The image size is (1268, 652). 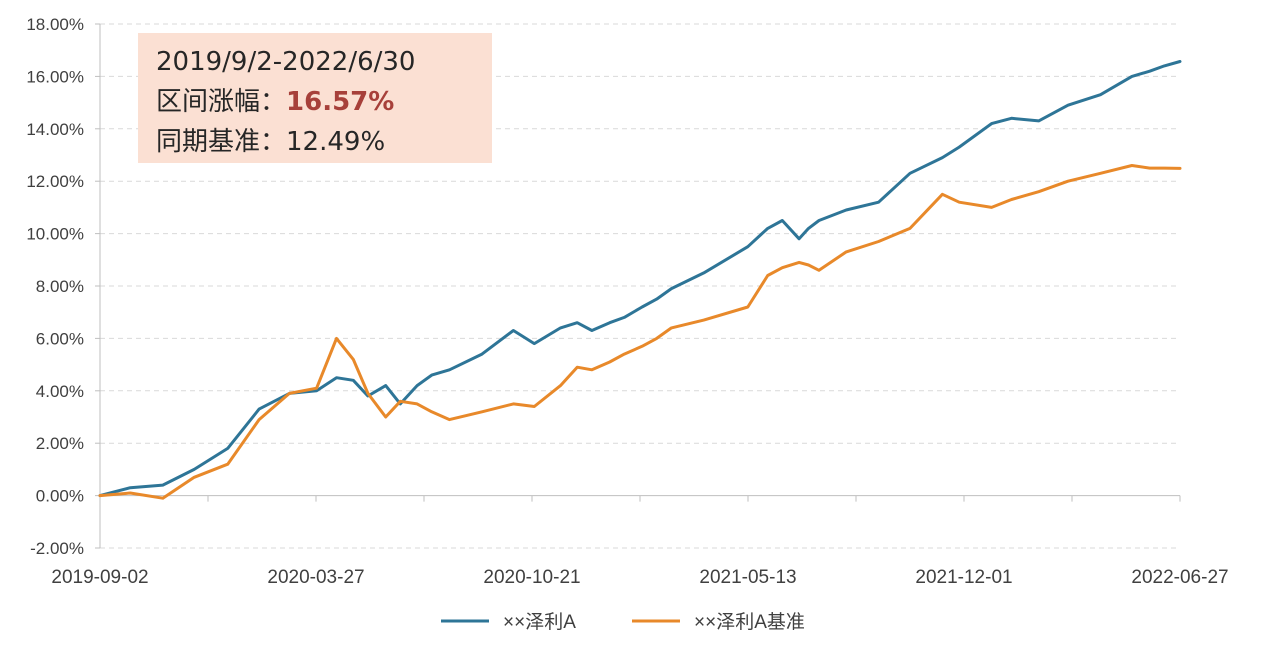 What do you see at coordinates (747, 577) in the screenshot?
I see `x-tick-label: 2021-05-13` at bounding box center [747, 577].